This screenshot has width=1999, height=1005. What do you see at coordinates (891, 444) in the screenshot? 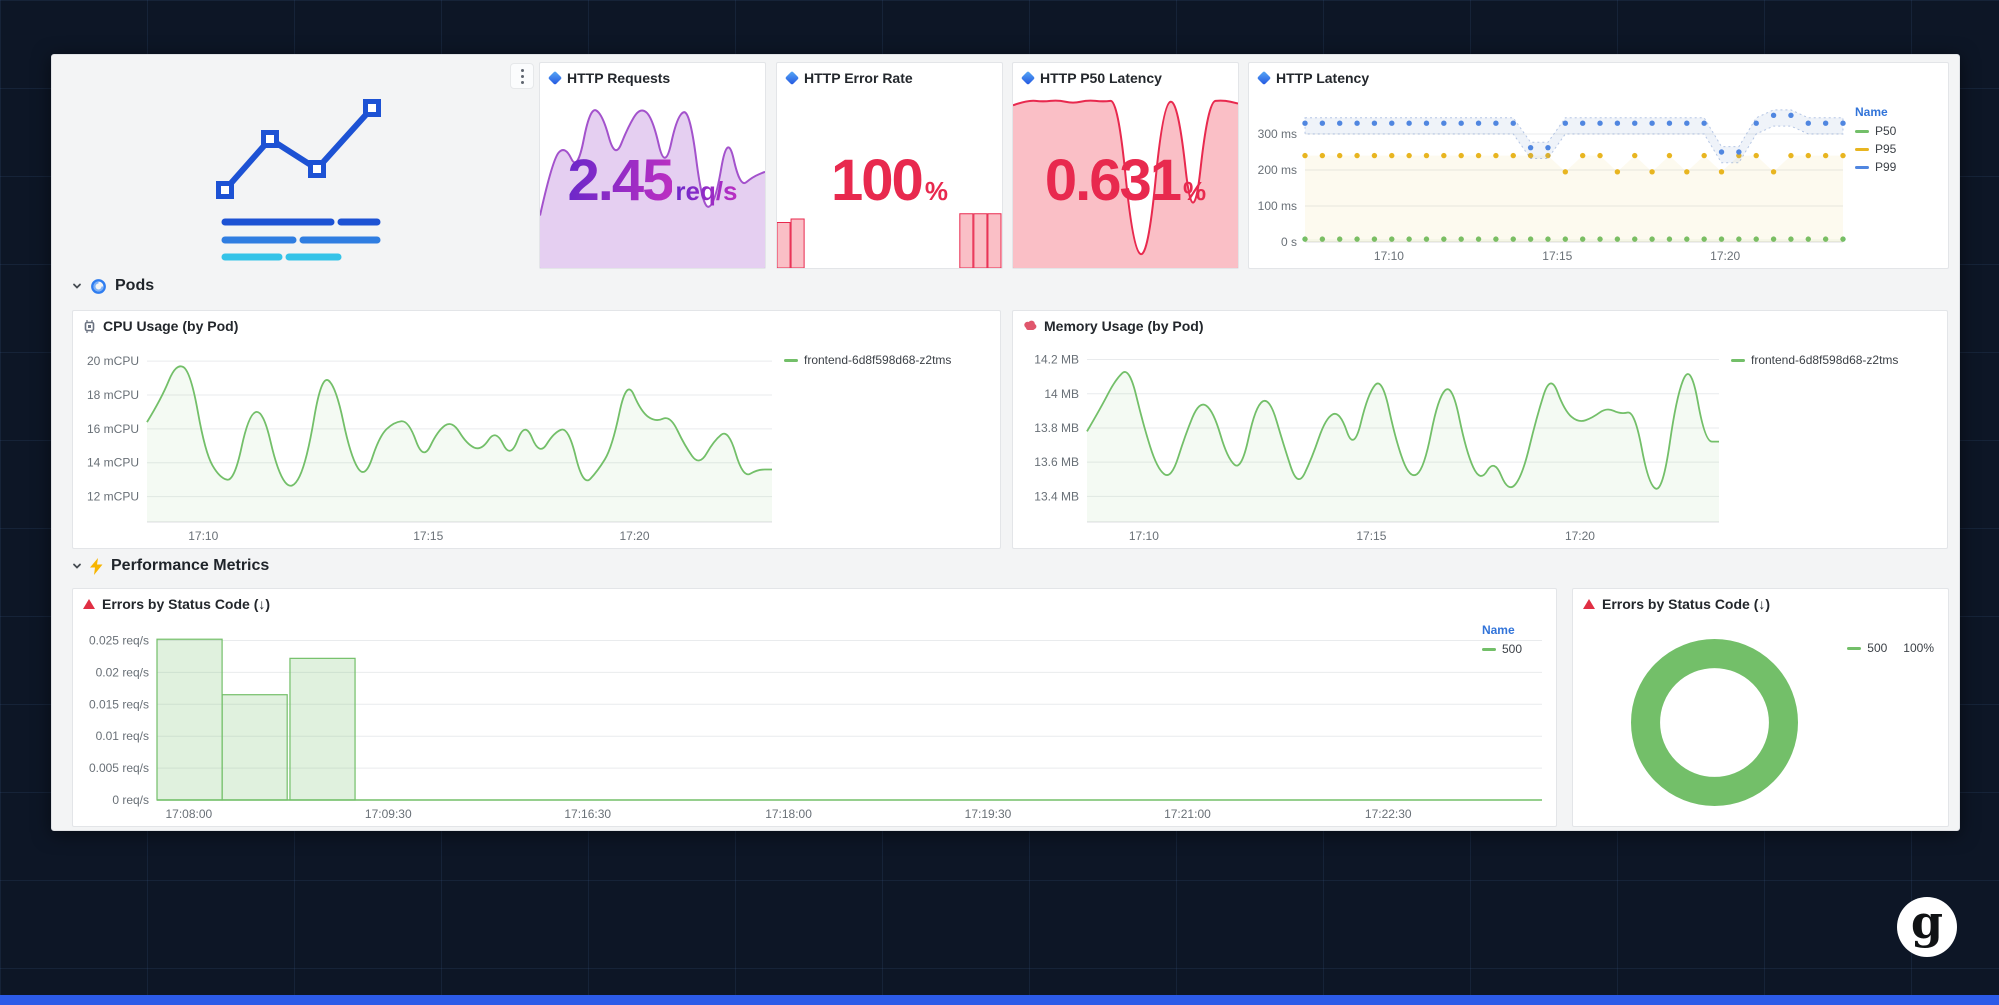
I see `cpu-usage-legend: frontend-6d8f598d68-z2tms` at bounding box center [891, 444].